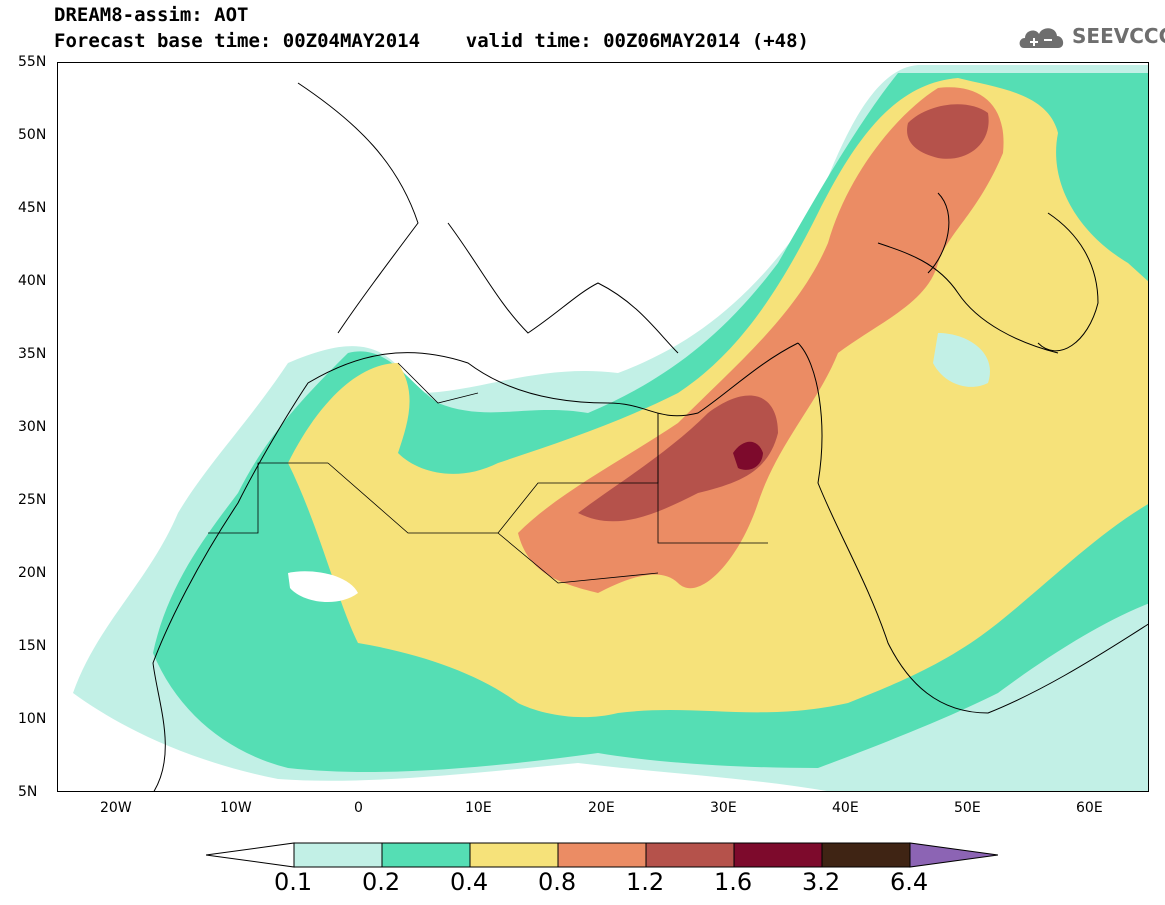  I want to click on colorbar-low-triangle, so click(250, 855).